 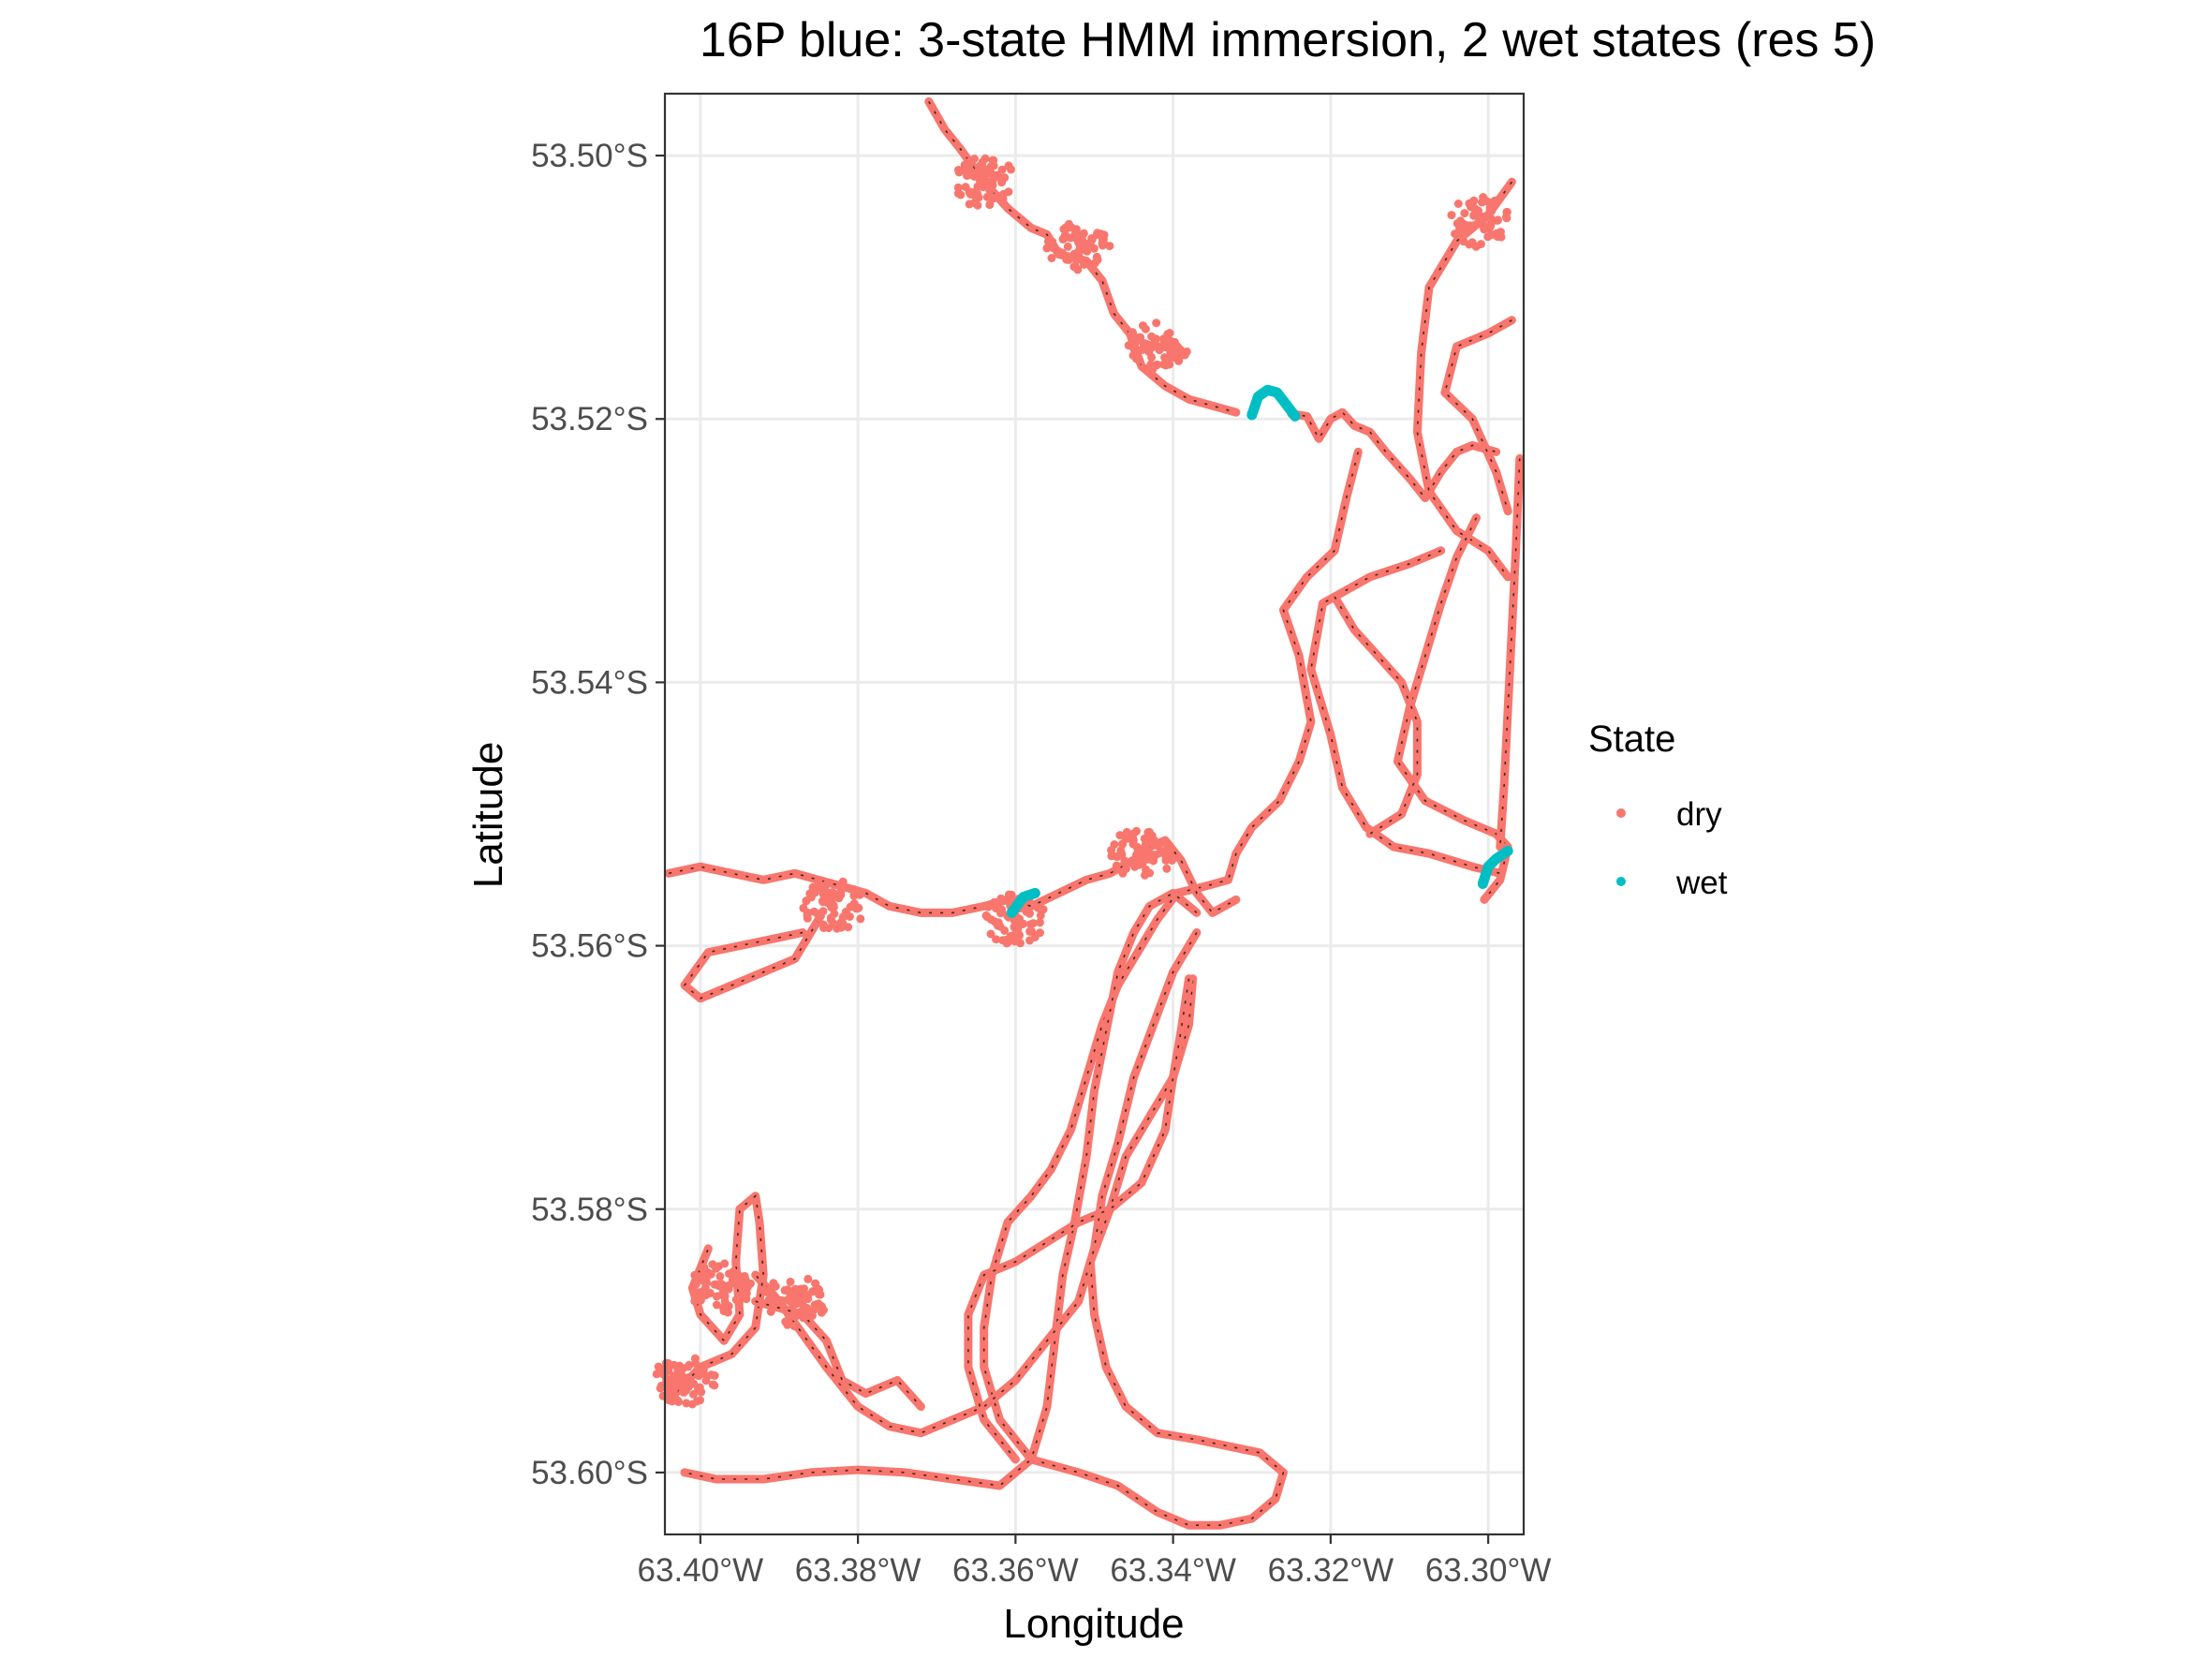 I want to click on legend-key-wet, so click(x=1621, y=882).